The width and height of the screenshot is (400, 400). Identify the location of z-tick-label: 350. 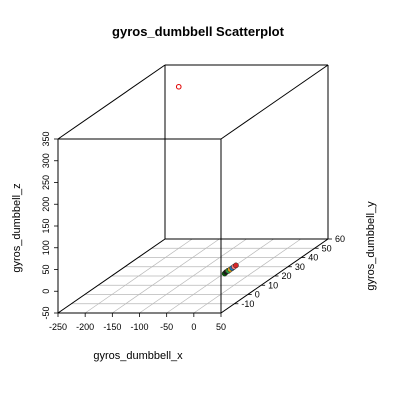
(46, 138).